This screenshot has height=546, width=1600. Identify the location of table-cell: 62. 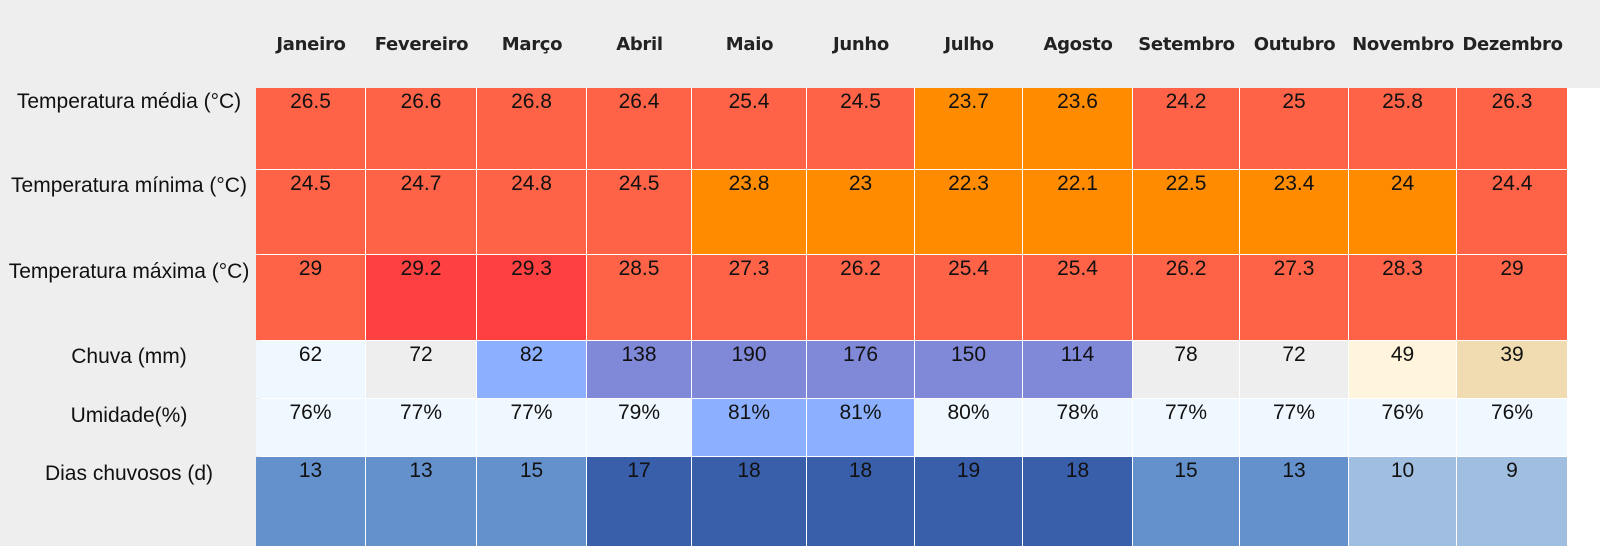
(310, 369).